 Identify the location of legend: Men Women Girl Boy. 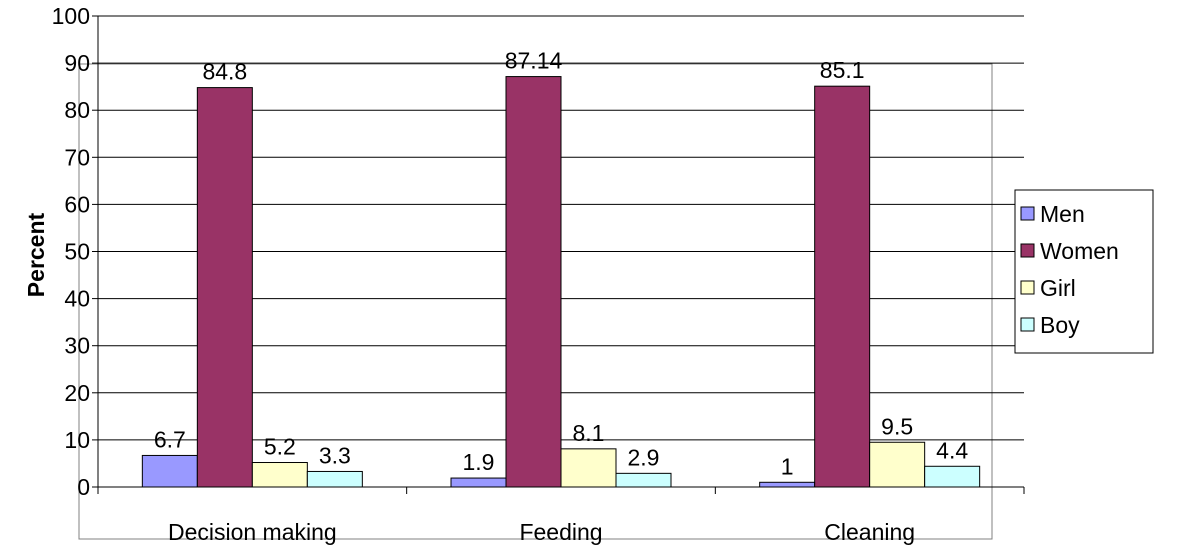
(1084, 271).